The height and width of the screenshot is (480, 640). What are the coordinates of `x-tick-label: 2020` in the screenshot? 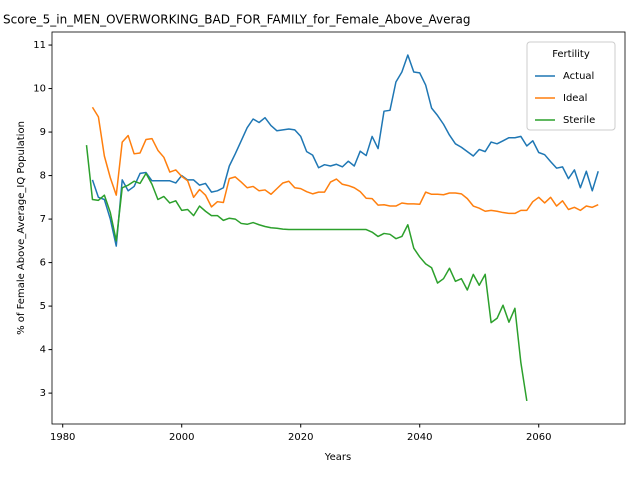 It's located at (300, 437).